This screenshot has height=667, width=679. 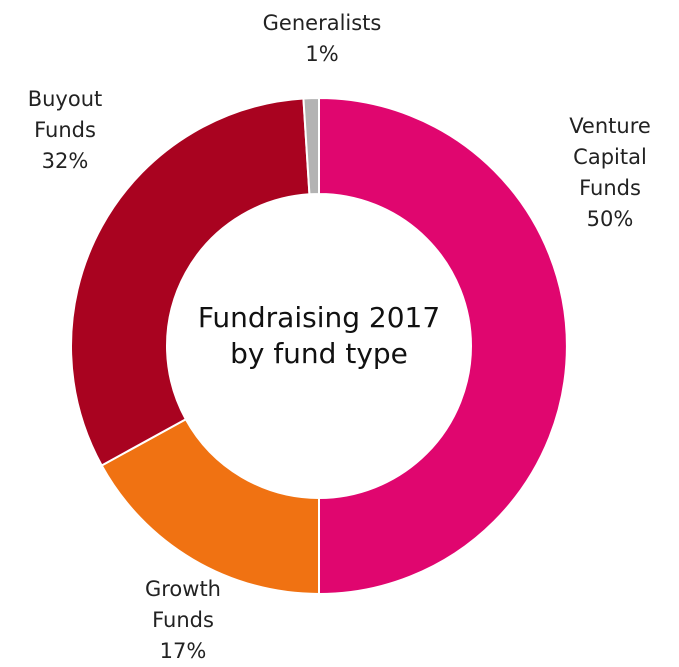 What do you see at coordinates (182, 604) in the screenshot?
I see `category-name: Growth Funds` at bounding box center [182, 604].